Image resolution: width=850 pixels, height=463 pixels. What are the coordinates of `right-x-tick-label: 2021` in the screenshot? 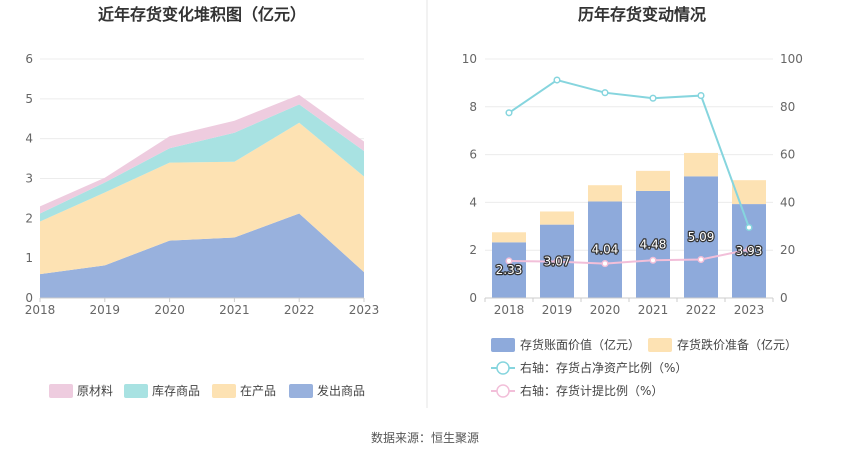 It's located at (653, 310).